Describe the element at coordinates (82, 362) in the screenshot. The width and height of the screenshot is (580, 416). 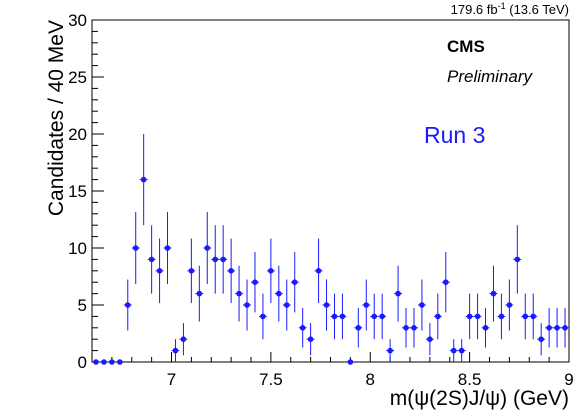
I see `y-tick-label: 0` at that location.